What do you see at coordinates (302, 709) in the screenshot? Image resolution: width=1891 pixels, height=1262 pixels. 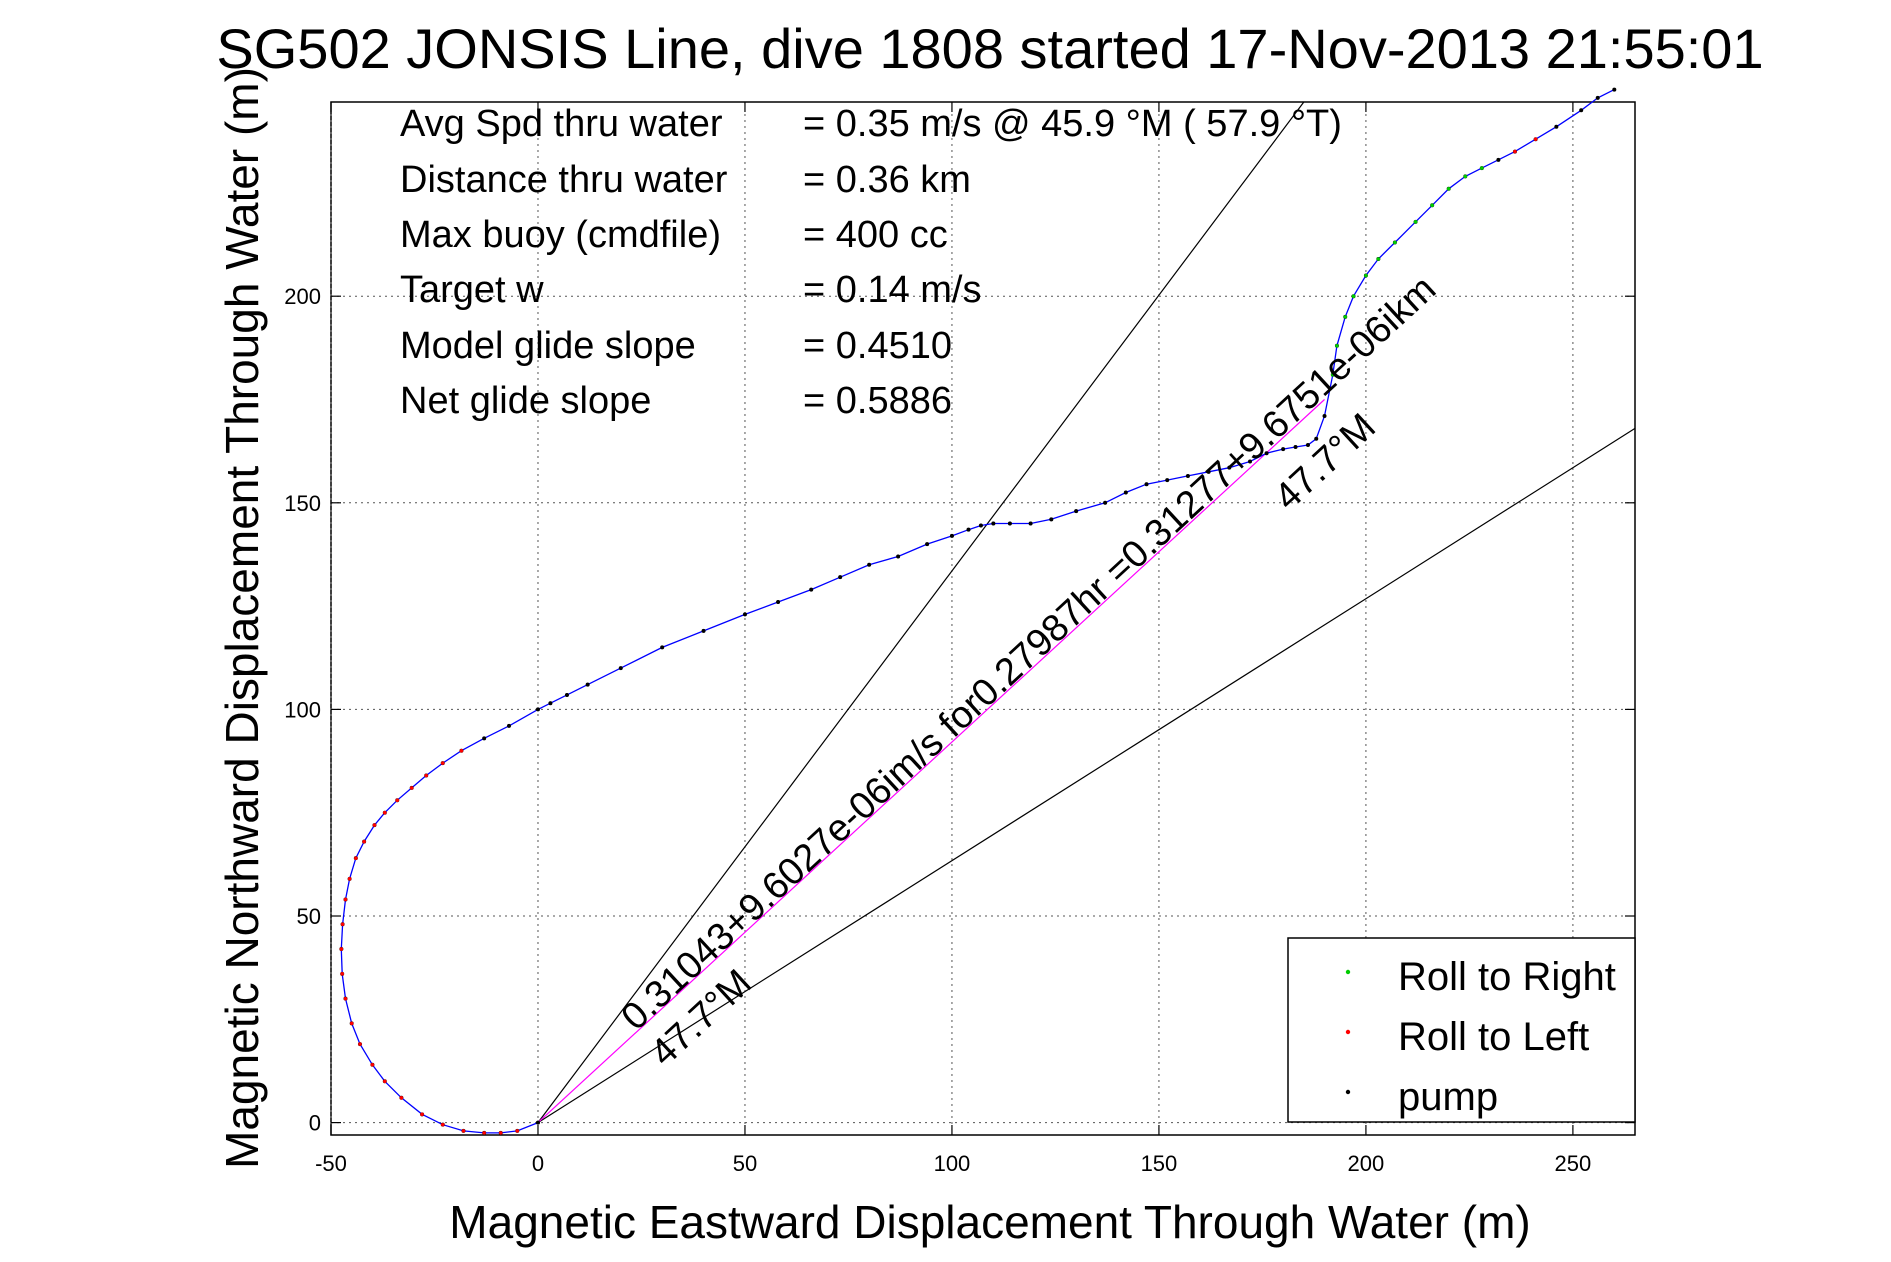 I see `y-tick-label: 100` at bounding box center [302, 709].